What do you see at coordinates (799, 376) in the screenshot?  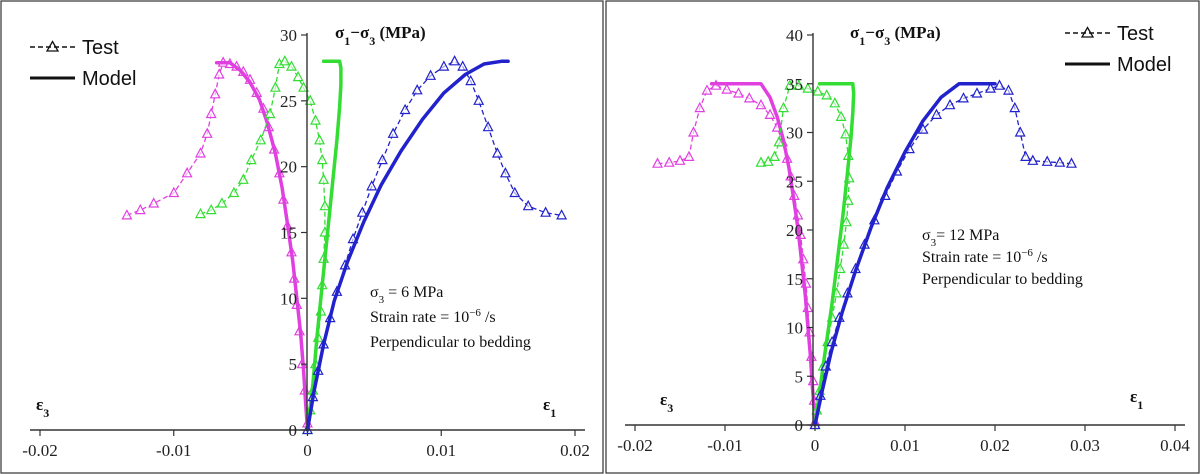 I see `y-tick-label-right: 5` at bounding box center [799, 376].